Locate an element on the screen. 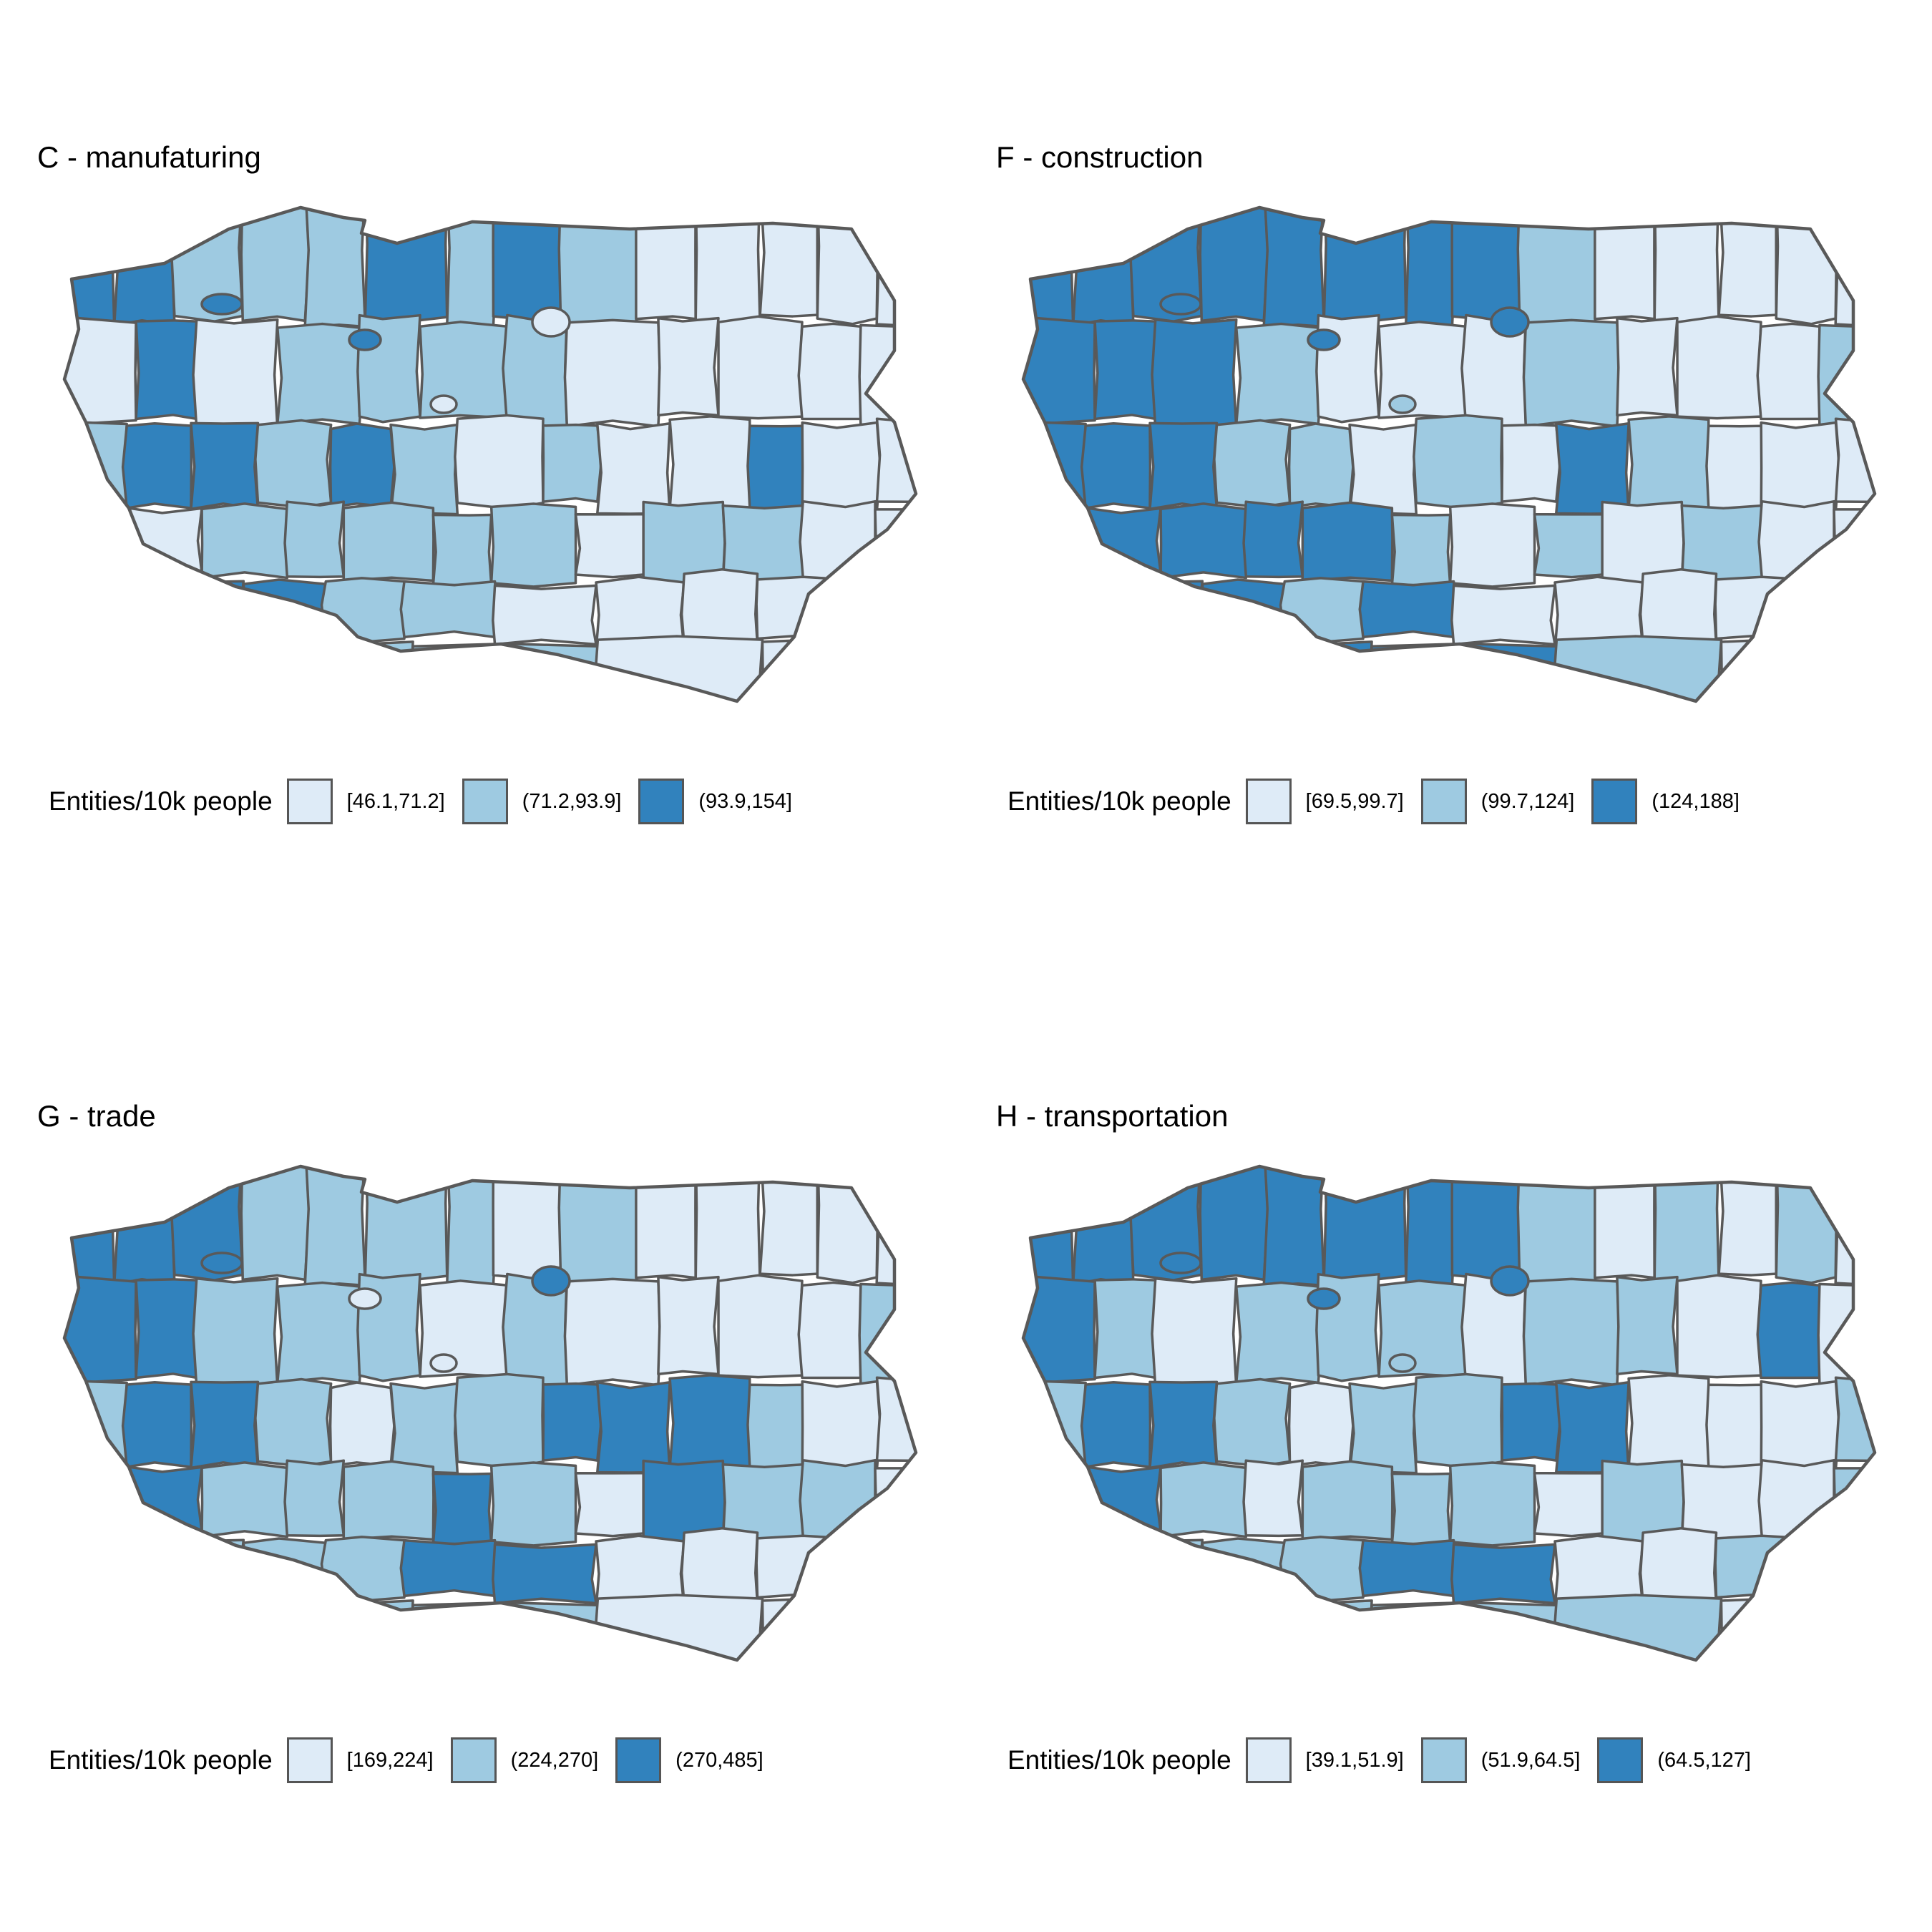  legend-swatch-mid is located at coordinates (1444, 801).